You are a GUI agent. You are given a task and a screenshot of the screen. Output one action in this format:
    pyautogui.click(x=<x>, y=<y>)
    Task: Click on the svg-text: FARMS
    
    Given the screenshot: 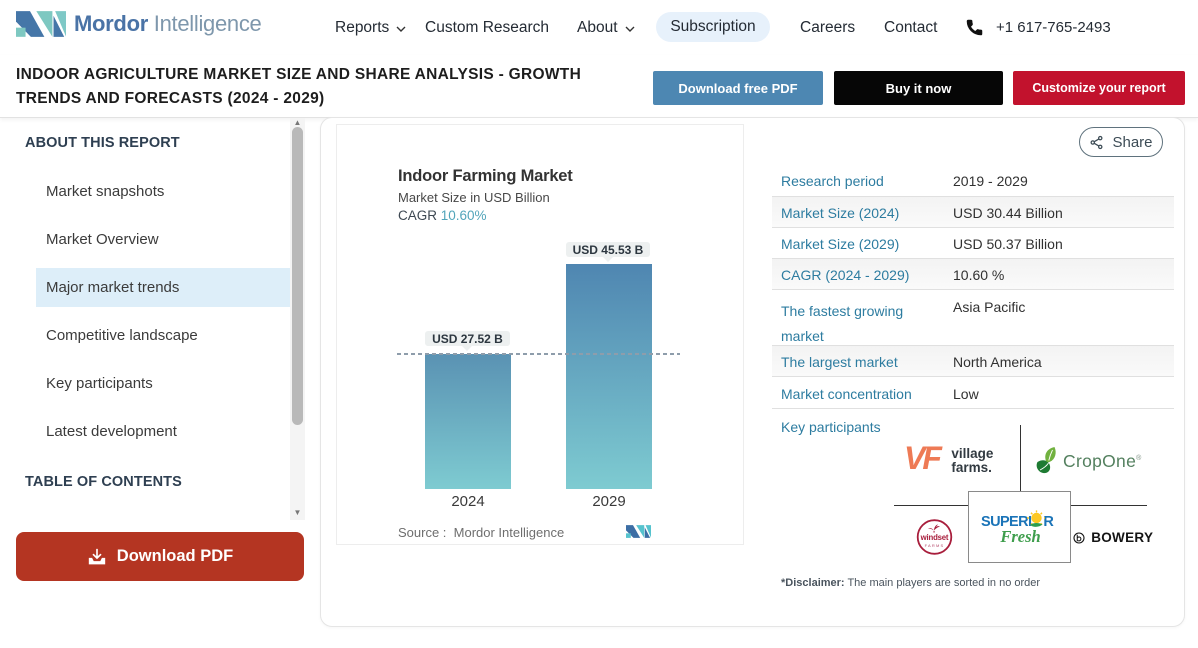 What is the action you would take?
    pyautogui.click(x=935, y=545)
    